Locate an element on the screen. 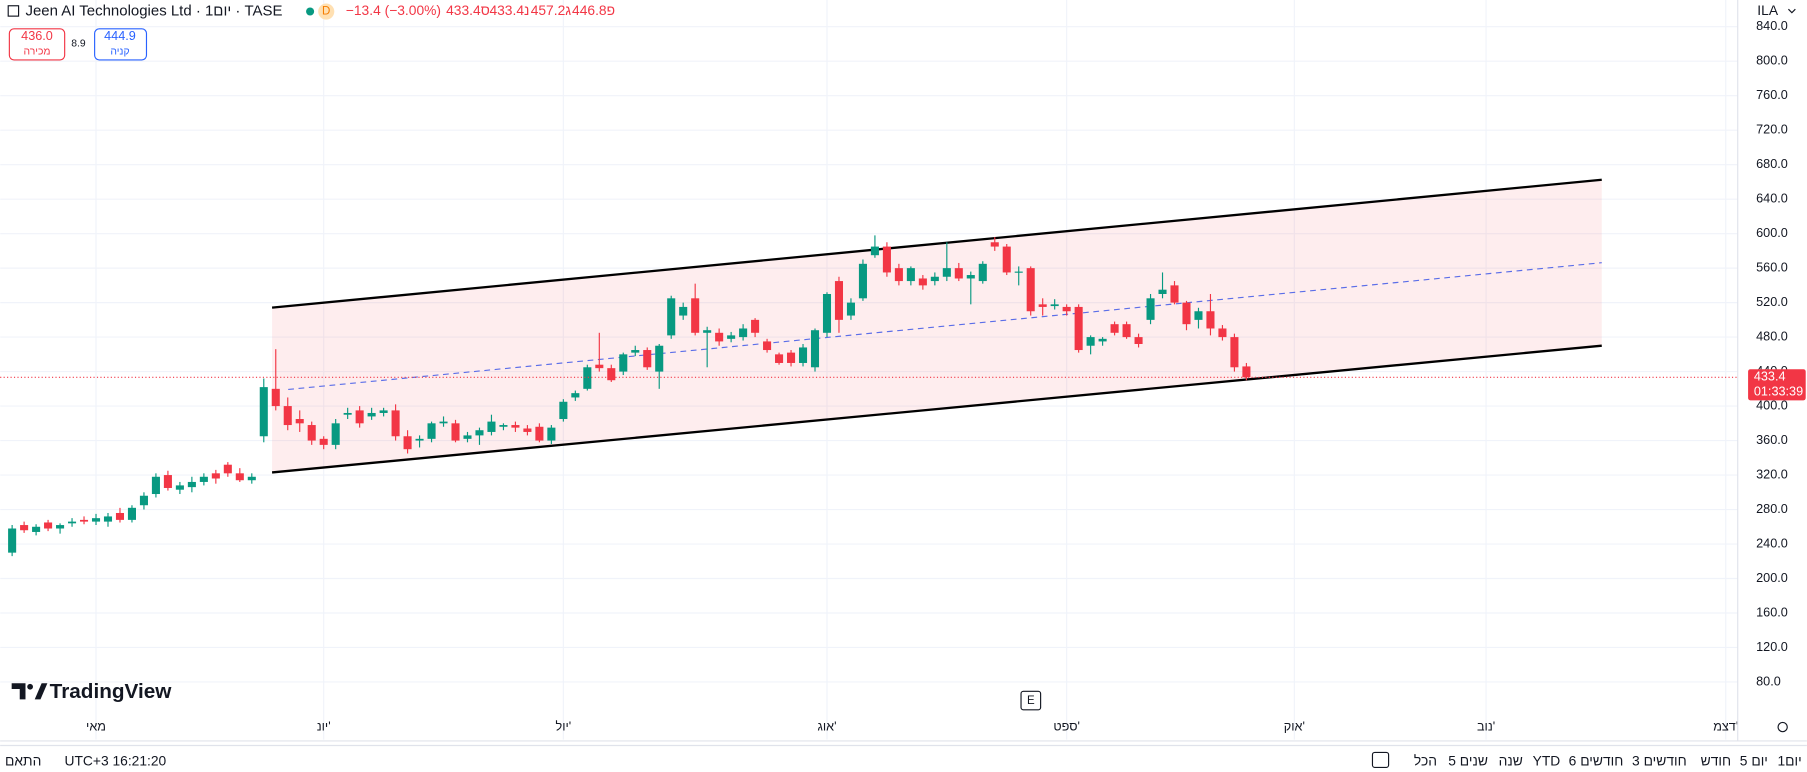 This screenshot has height=772, width=1807. x-tick-label: נוב' is located at coordinates (1486, 726).